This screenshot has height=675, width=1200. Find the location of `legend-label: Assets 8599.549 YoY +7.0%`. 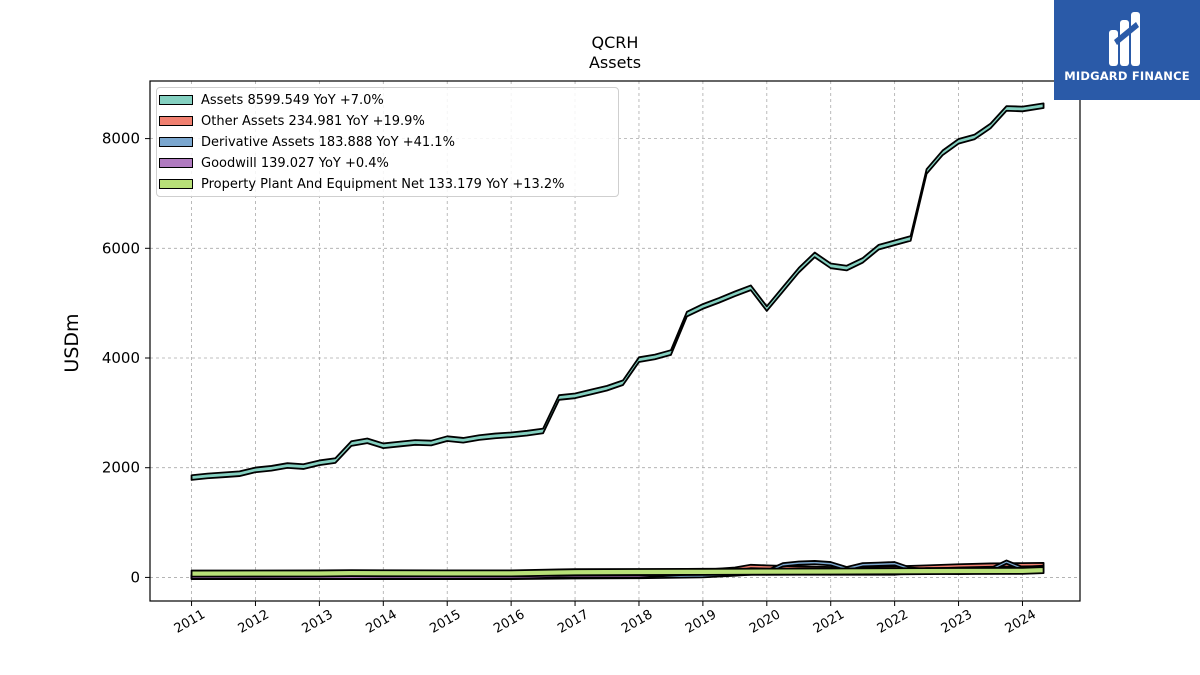

legend-label: Assets 8599.549 YoY +7.0% is located at coordinates (292, 100).